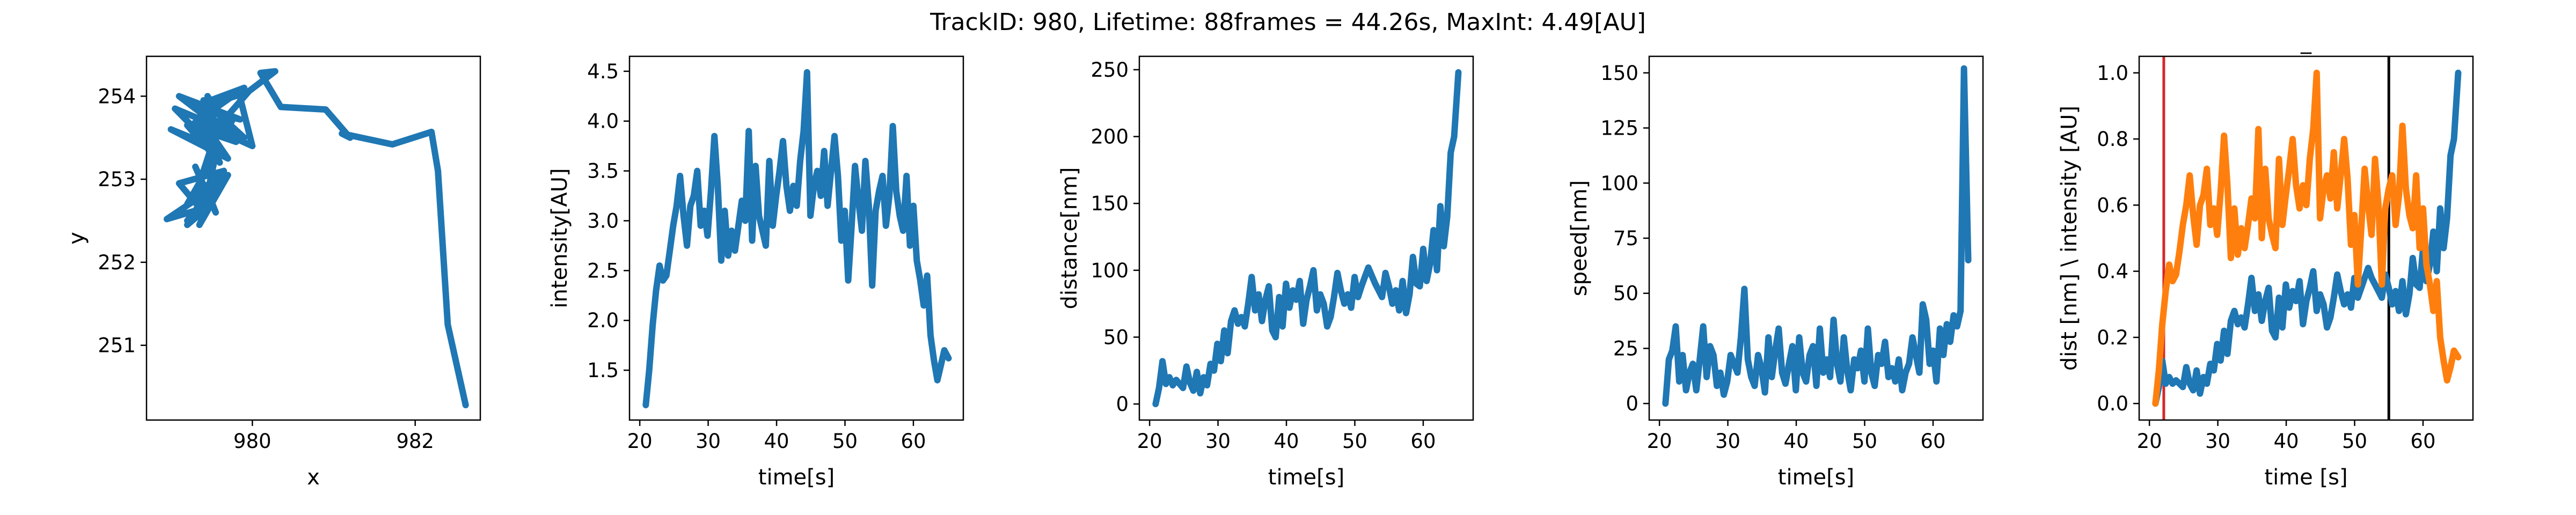 The width and height of the screenshot is (2576, 515). I want to click on panel-3-ytick-label: 150, so click(1110, 203).